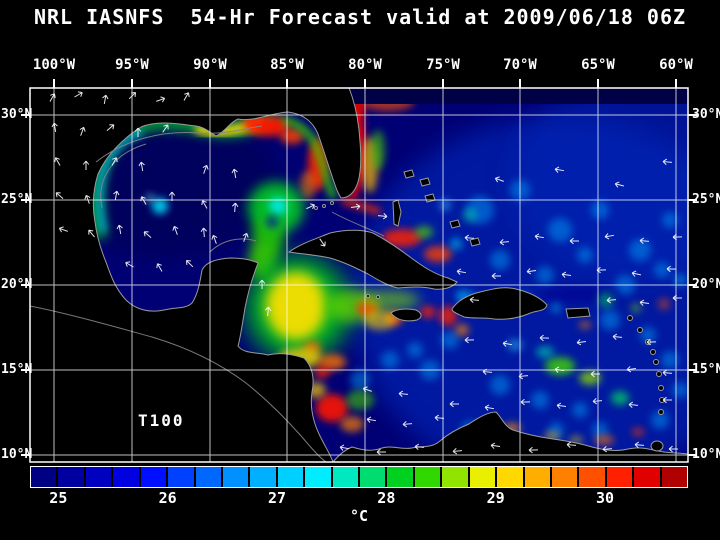 The width and height of the screenshot is (720, 540). I want to click on lon-tick-label: 100°W, so click(54, 65).